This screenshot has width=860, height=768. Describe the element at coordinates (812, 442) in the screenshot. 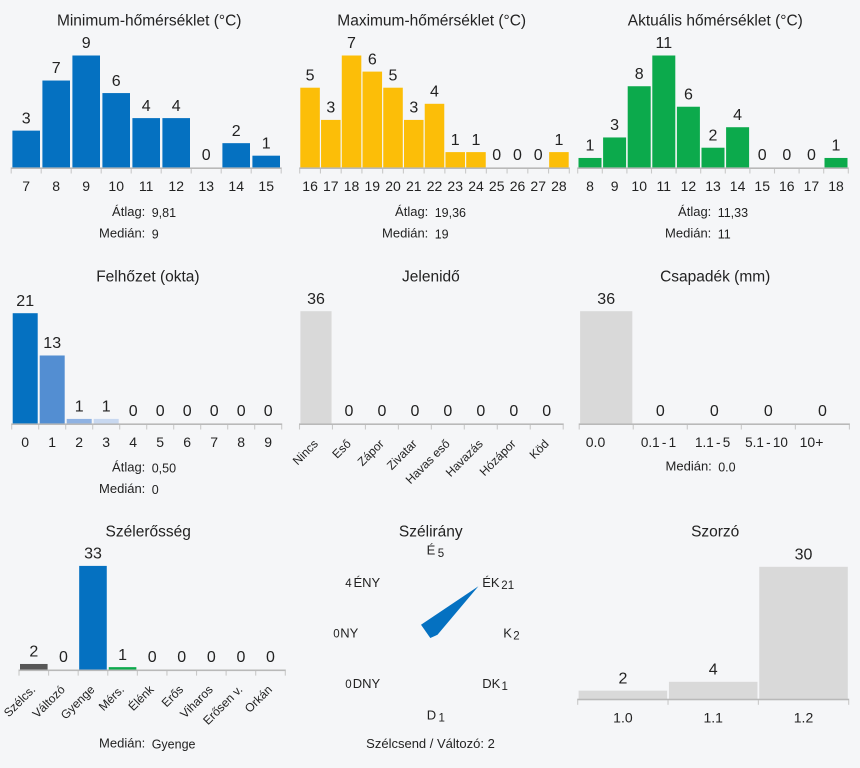

I see `svg-text: 10+` at that location.